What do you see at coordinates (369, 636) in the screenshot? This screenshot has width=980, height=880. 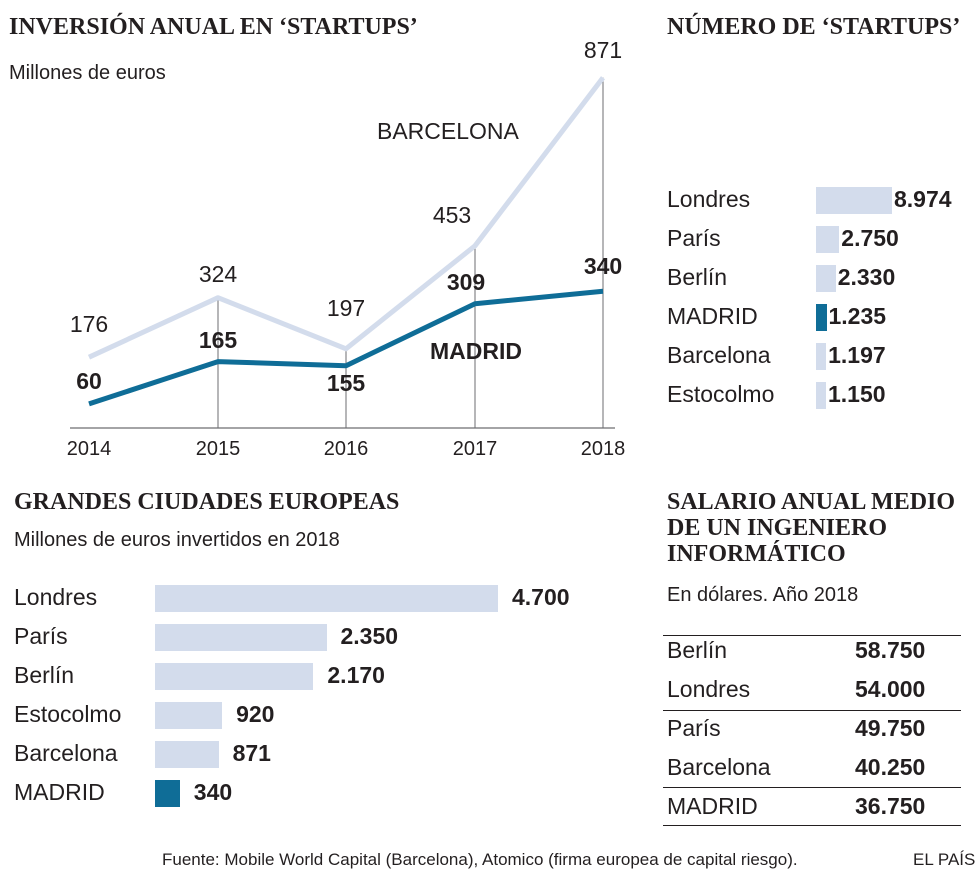 I see `bar-value-label: 2.350` at bounding box center [369, 636].